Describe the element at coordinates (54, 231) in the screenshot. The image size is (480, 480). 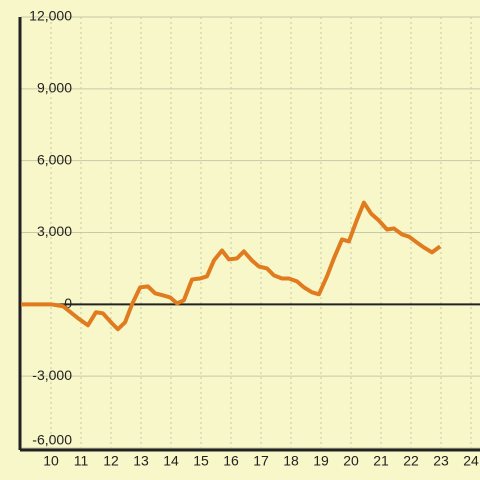
I see `y-tick-label: 3,000` at that location.